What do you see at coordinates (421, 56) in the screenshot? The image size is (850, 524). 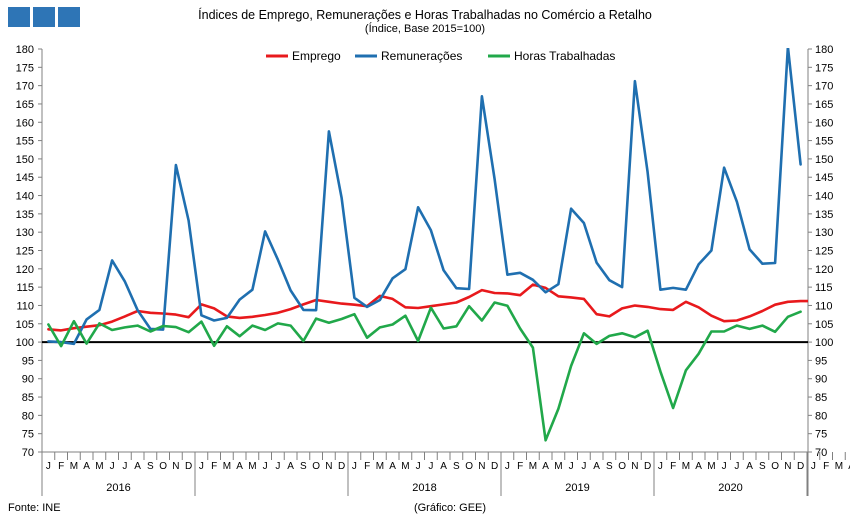 I see `legend-label: Remunerações` at bounding box center [421, 56].